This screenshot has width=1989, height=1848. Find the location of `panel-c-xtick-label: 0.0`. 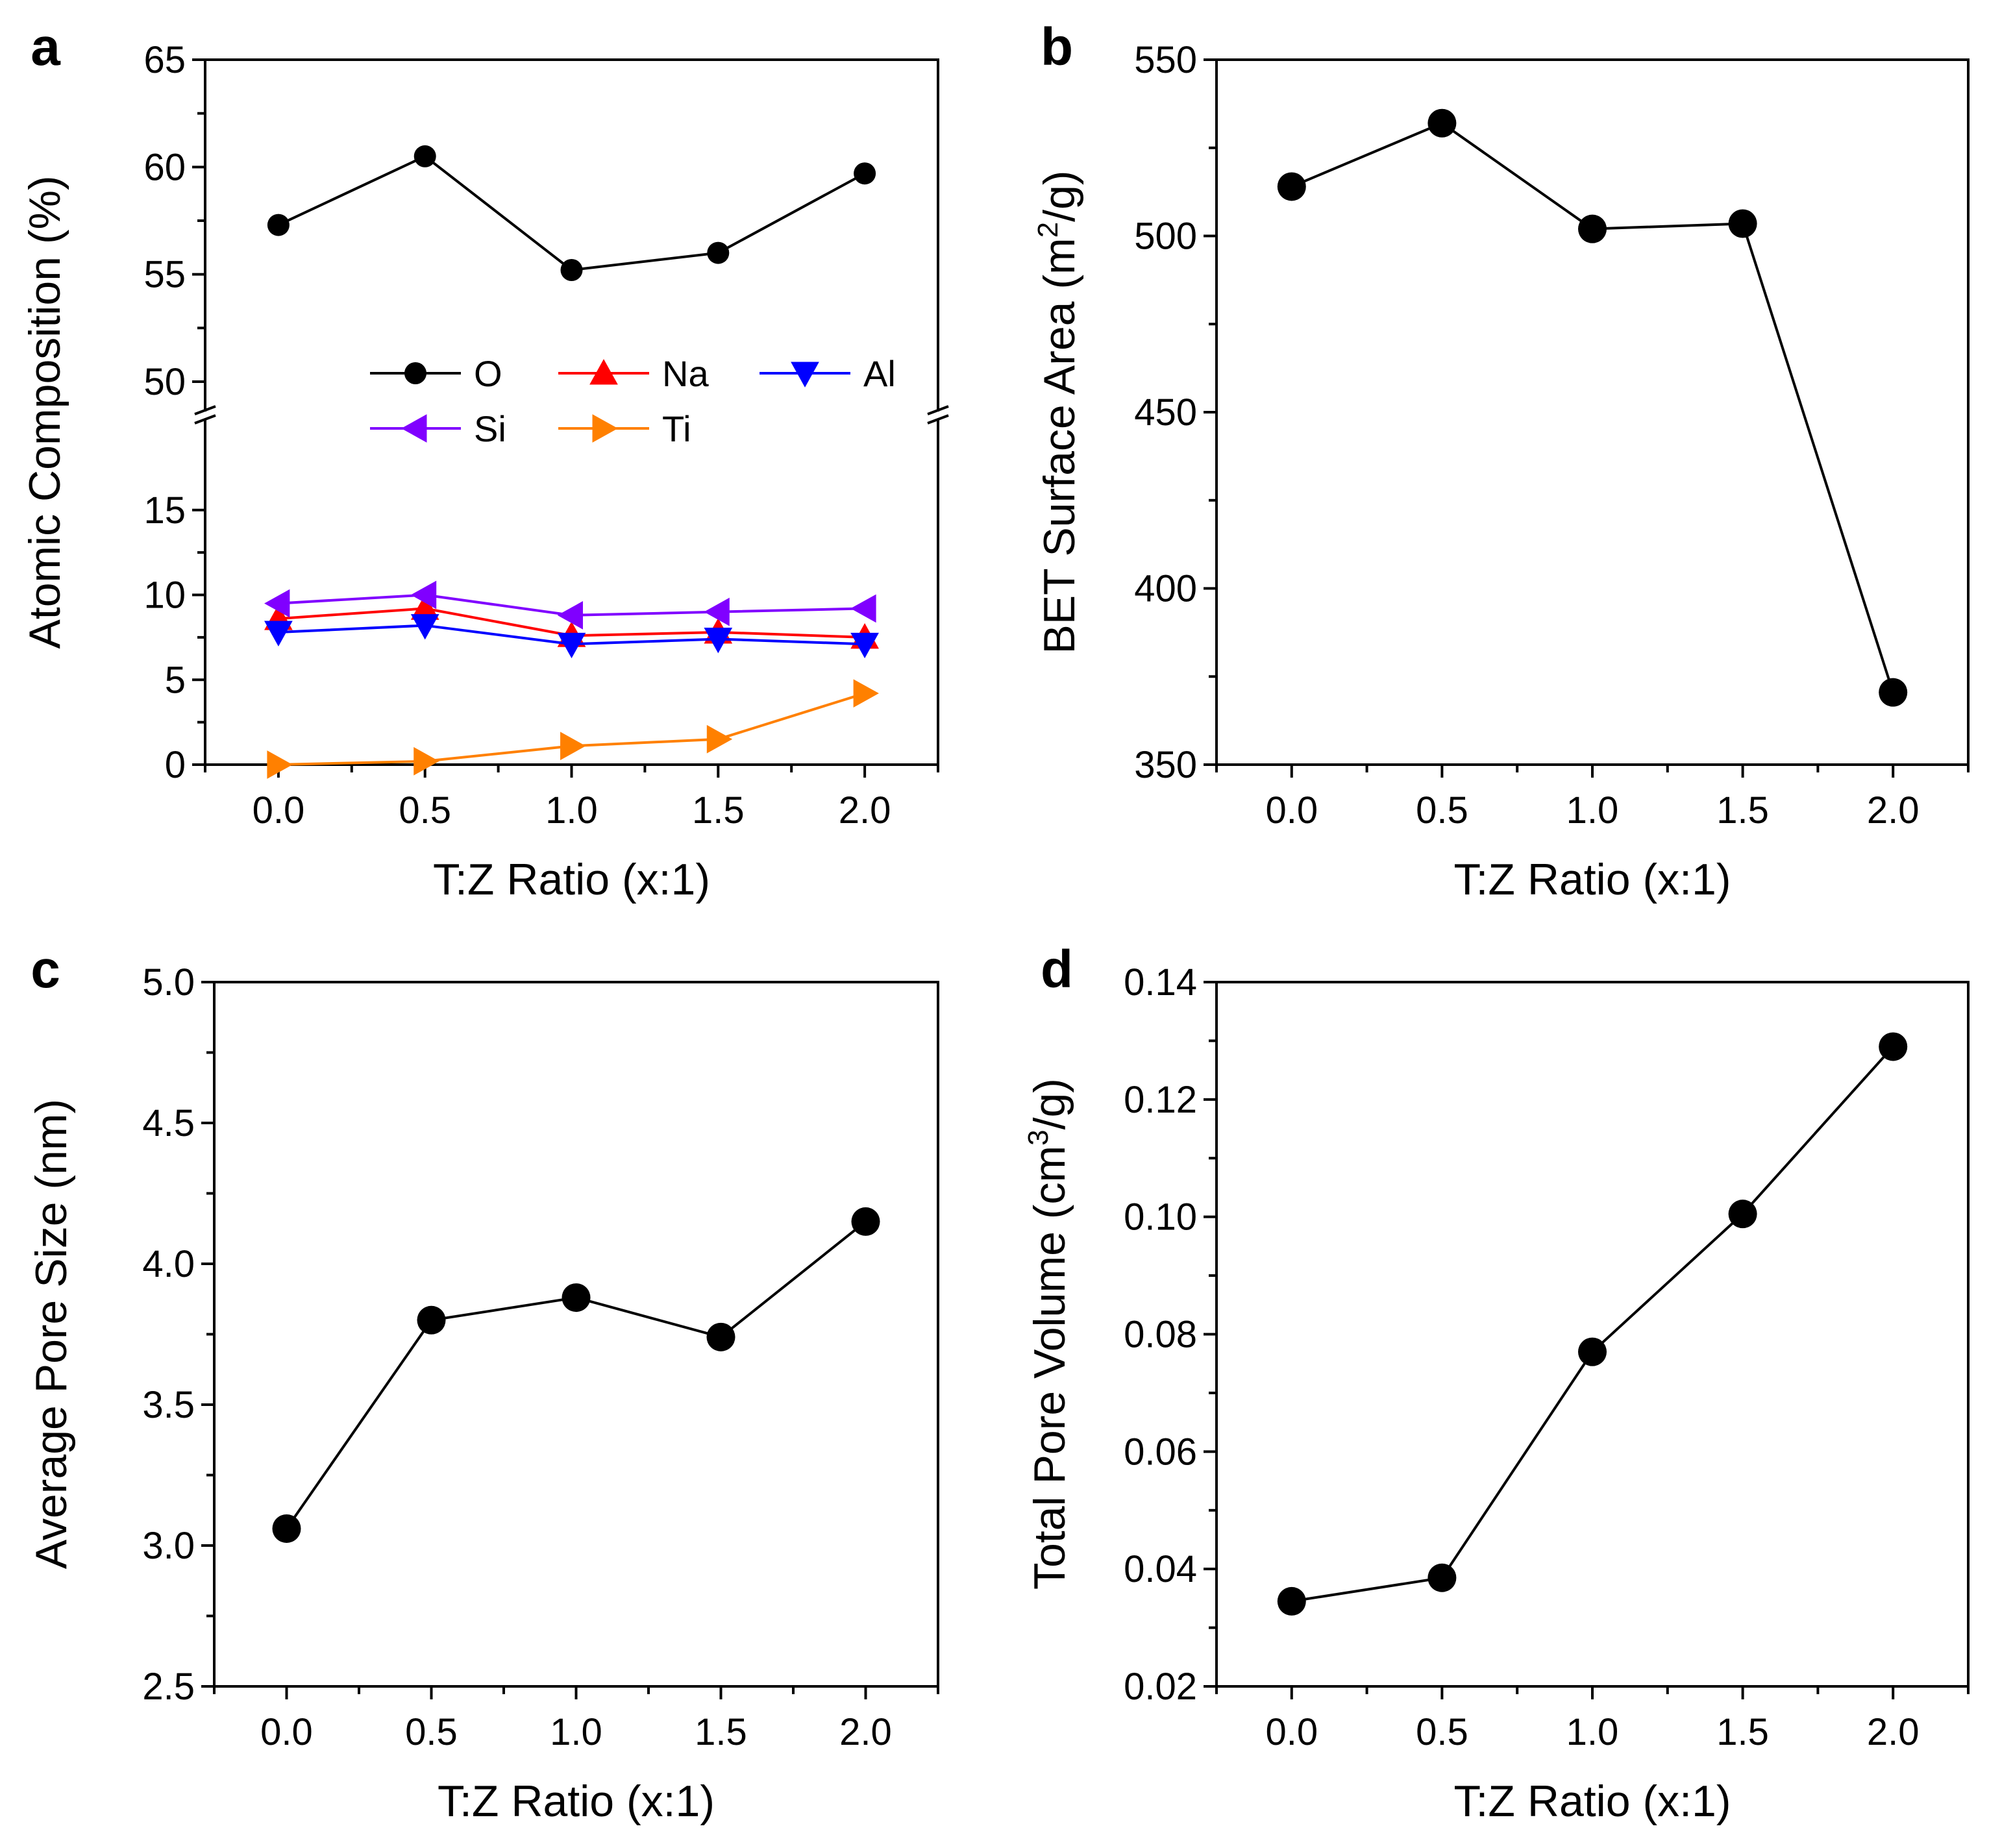

panel-c-xtick-label: 0.0 is located at coordinates (286, 1732).